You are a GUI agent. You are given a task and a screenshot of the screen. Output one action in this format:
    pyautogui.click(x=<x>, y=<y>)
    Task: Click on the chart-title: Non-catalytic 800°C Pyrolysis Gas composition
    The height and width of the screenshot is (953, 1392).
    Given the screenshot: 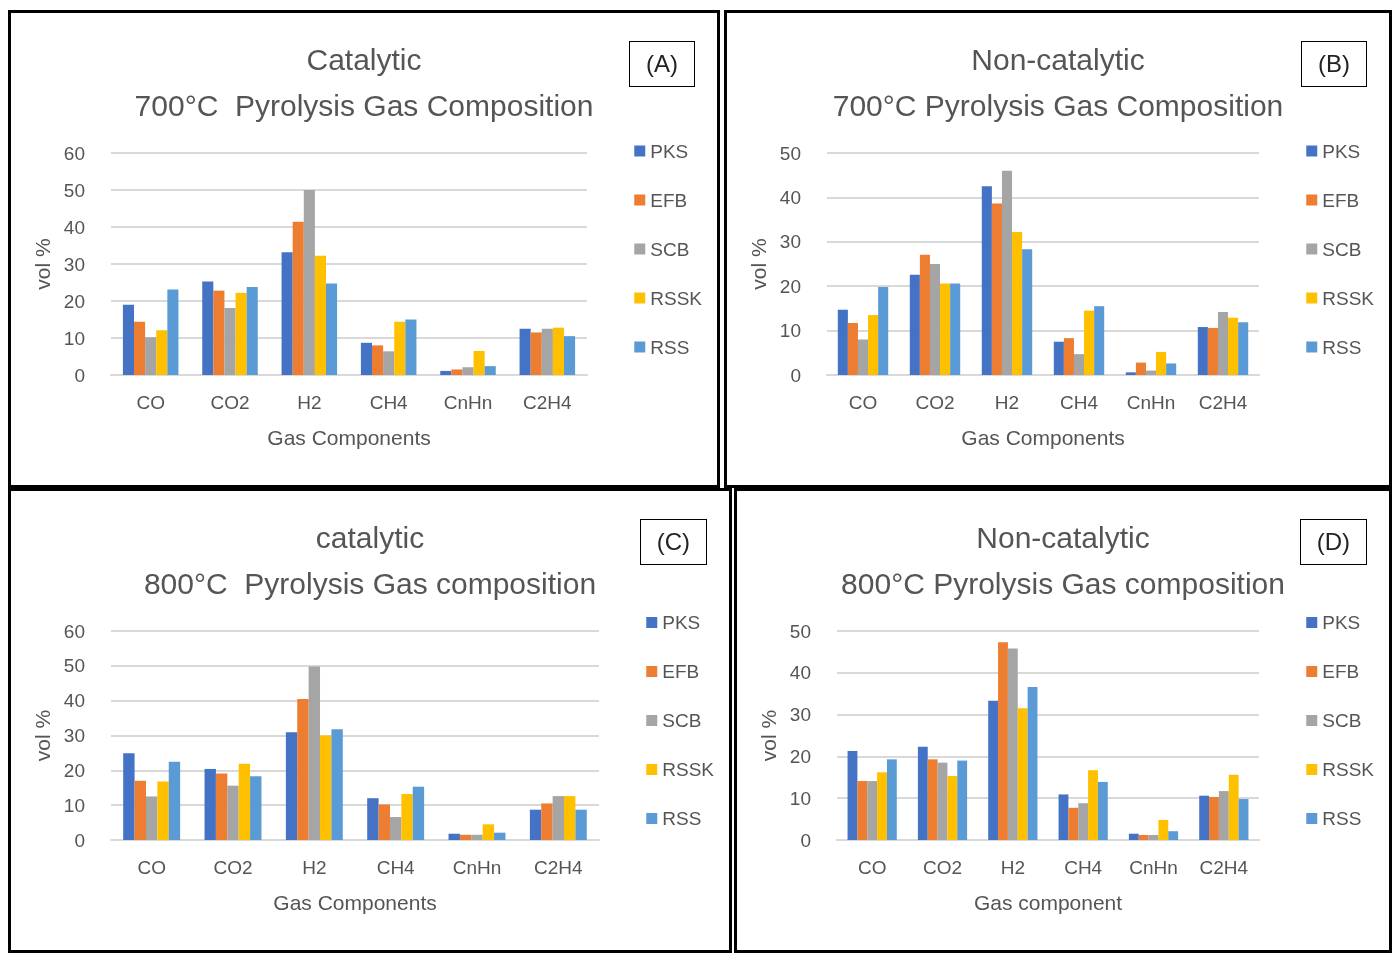 What is the action you would take?
    pyautogui.click(x=1063, y=560)
    